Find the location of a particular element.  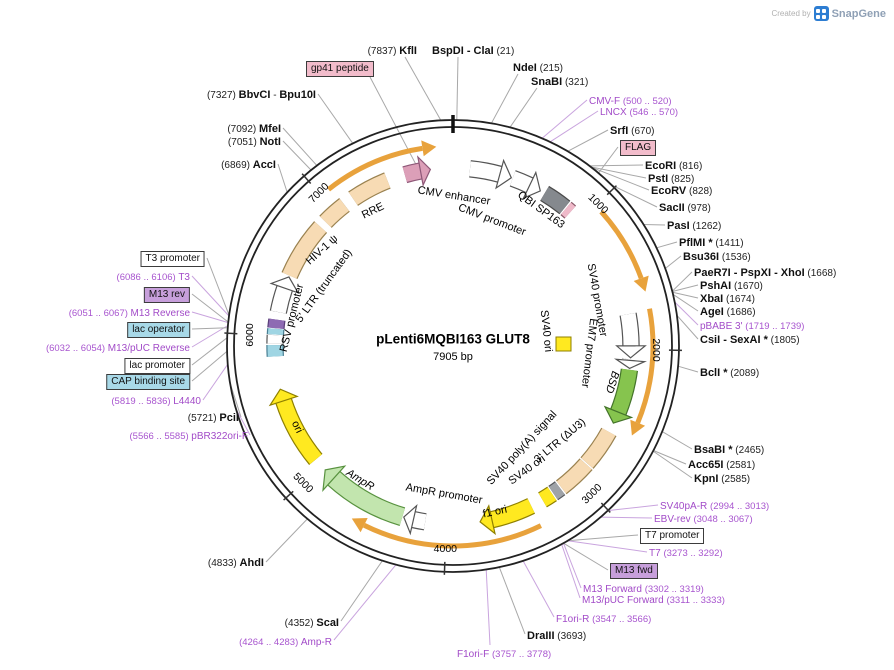

m13-rev-label-box: M13 rev is located at coordinates (166, 295).